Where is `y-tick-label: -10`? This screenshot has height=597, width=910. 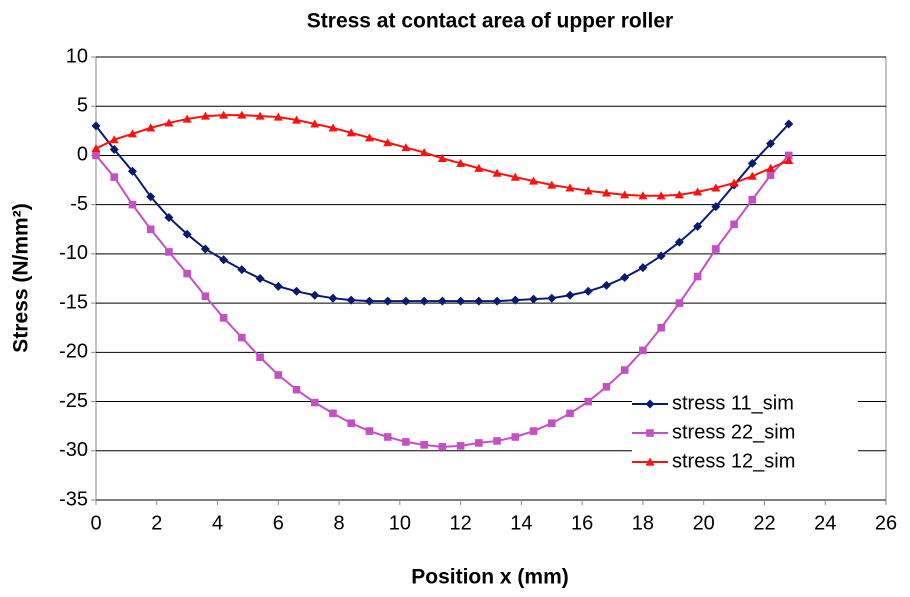 y-tick-label: -10 is located at coordinates (73, 253).